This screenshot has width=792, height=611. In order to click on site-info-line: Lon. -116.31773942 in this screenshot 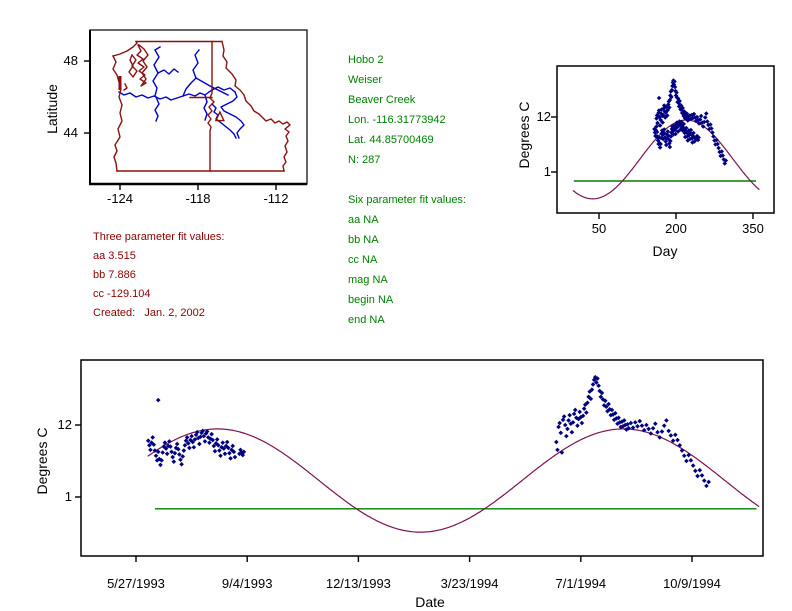, I will do `click(397, 120)`.